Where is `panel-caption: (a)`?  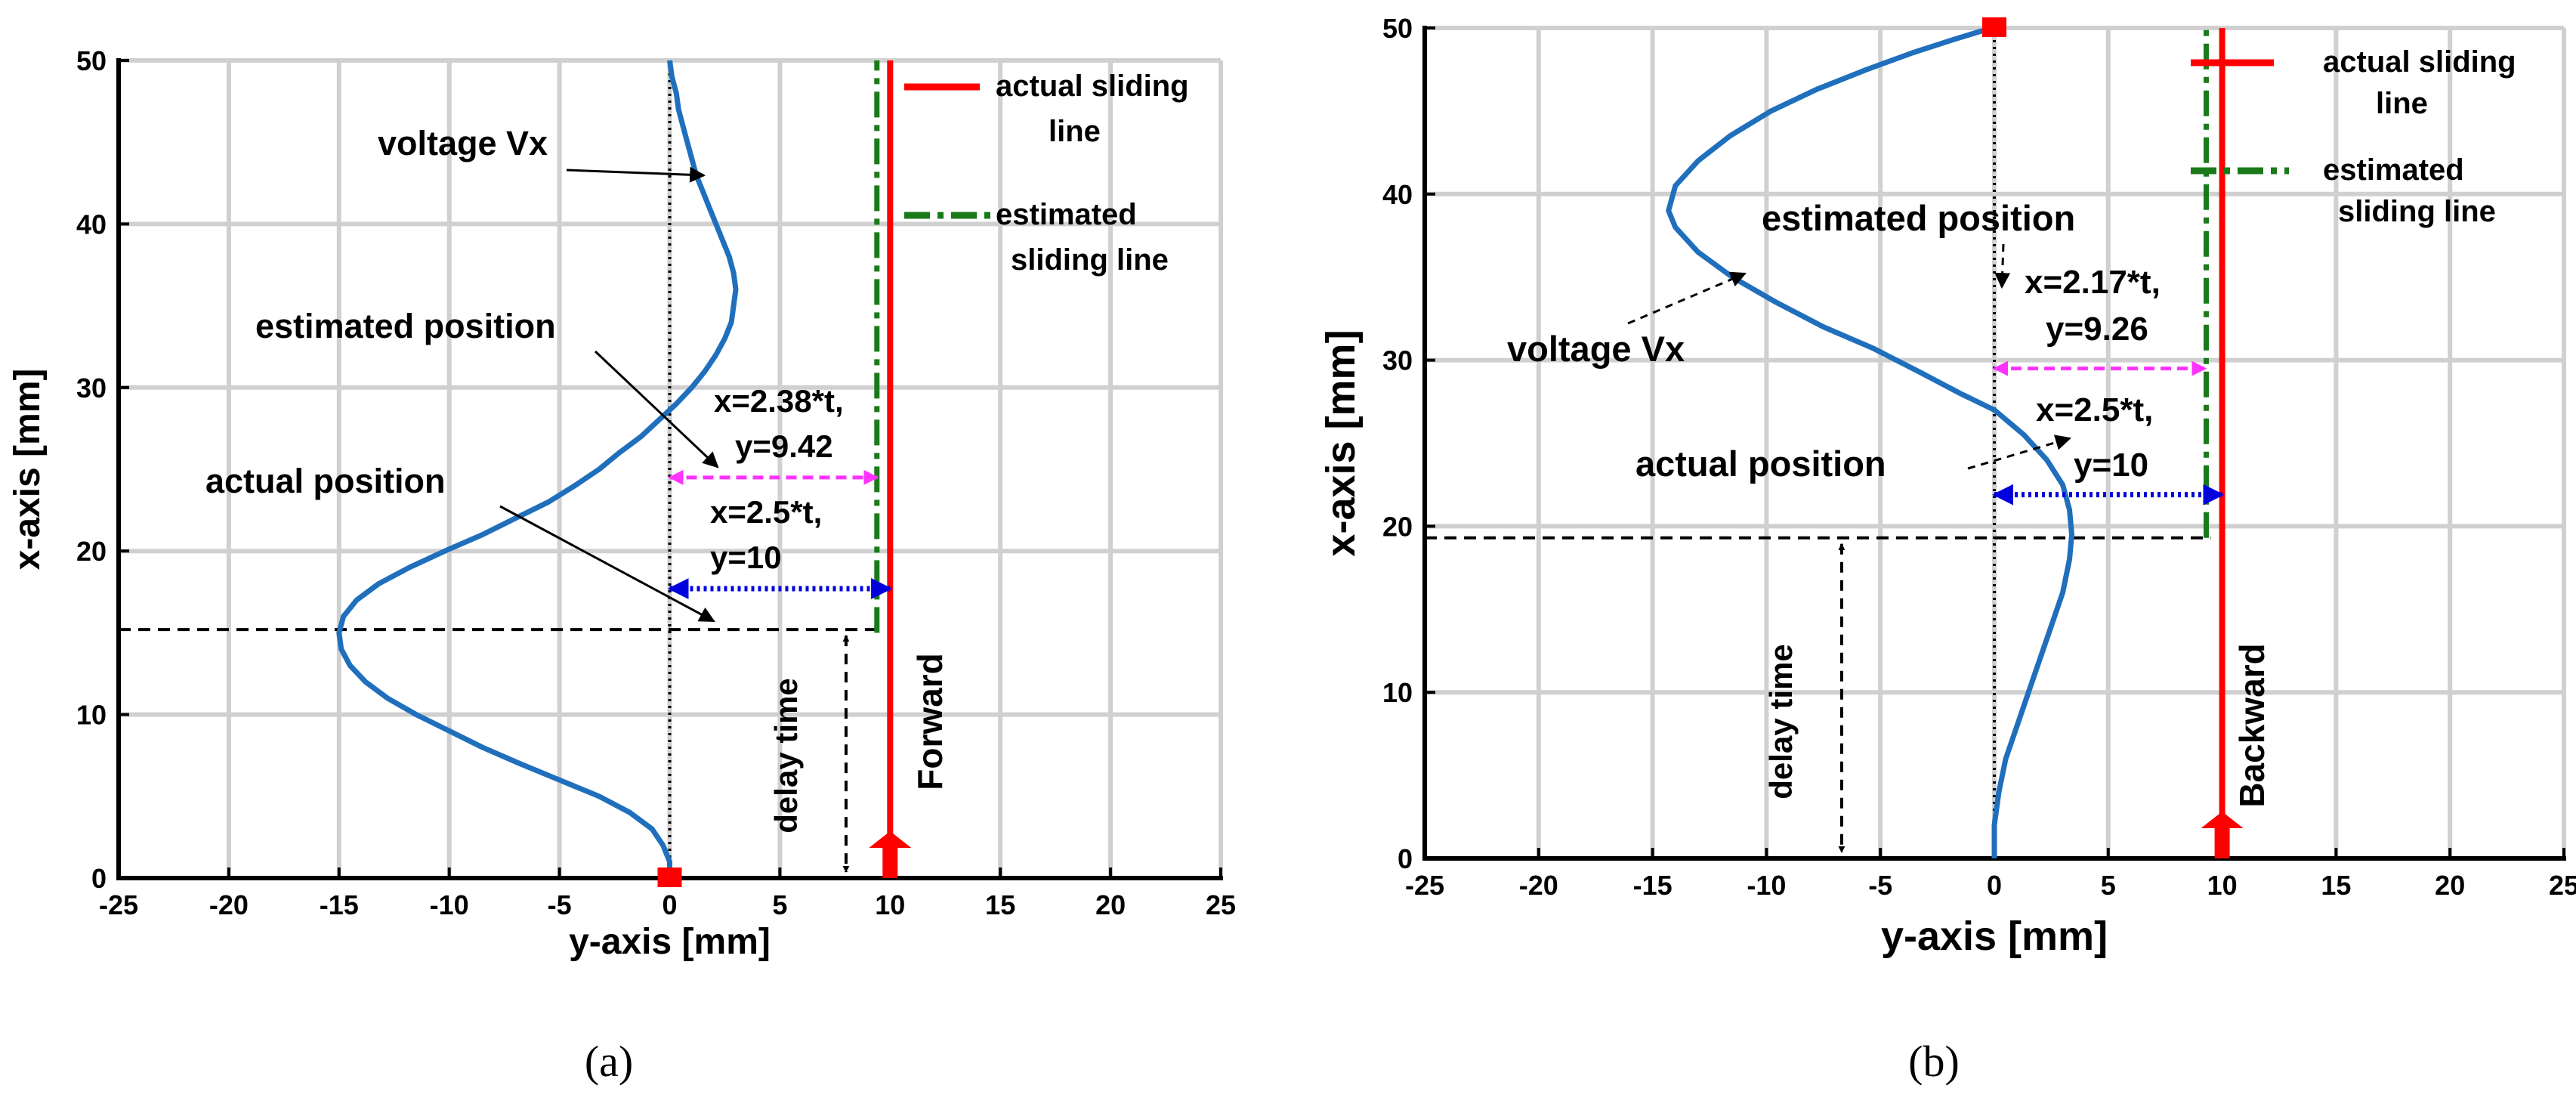 panel-caption: (a) is located at coordinates (609, 1061).